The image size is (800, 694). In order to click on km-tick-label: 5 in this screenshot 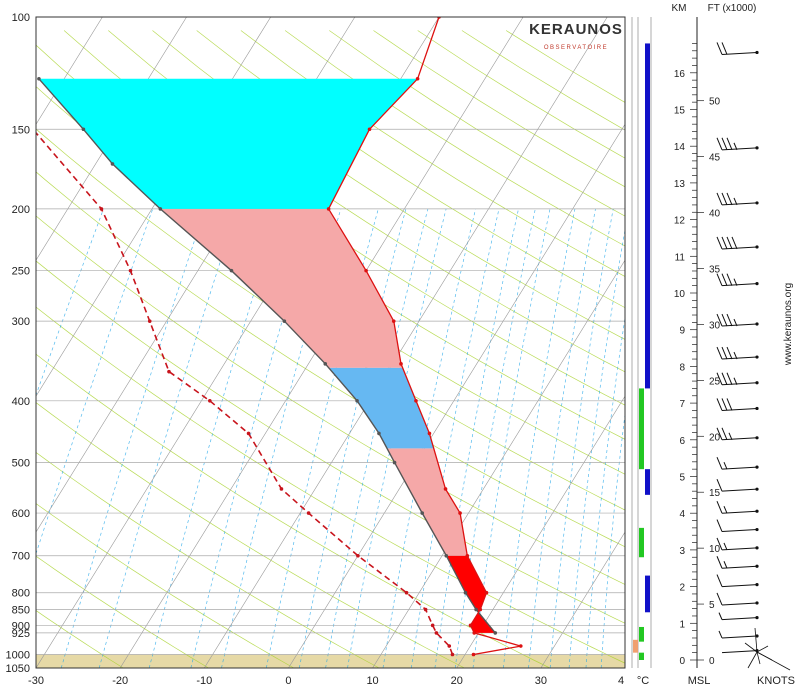, I will do `click(682, 478)`.